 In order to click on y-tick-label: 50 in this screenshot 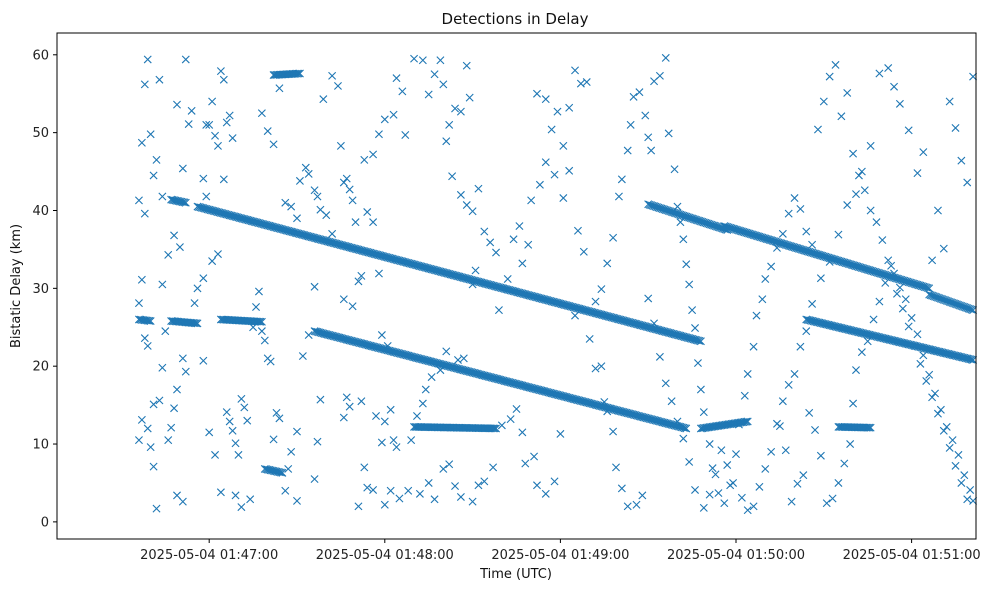, I will do `click(40, 133)`.